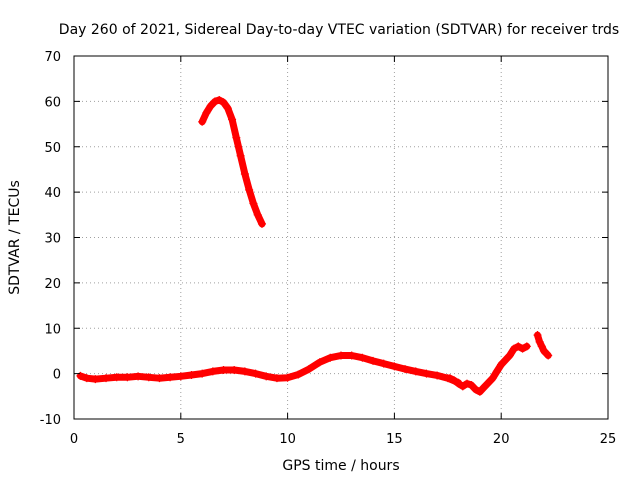 Image resolution: width=640 pixels, height=480 pixels. I want to click on x-axis-label: GPS time / hours, so click(340, 466).